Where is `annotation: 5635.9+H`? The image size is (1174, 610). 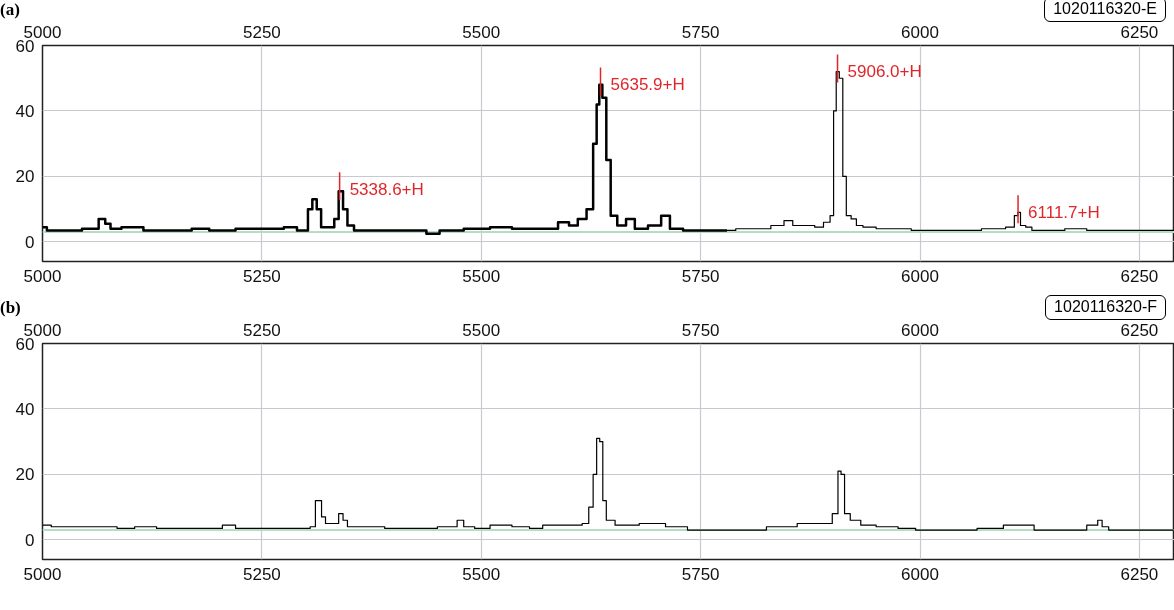 annotation: 5635.9+H is located at coordinates (647, 85).